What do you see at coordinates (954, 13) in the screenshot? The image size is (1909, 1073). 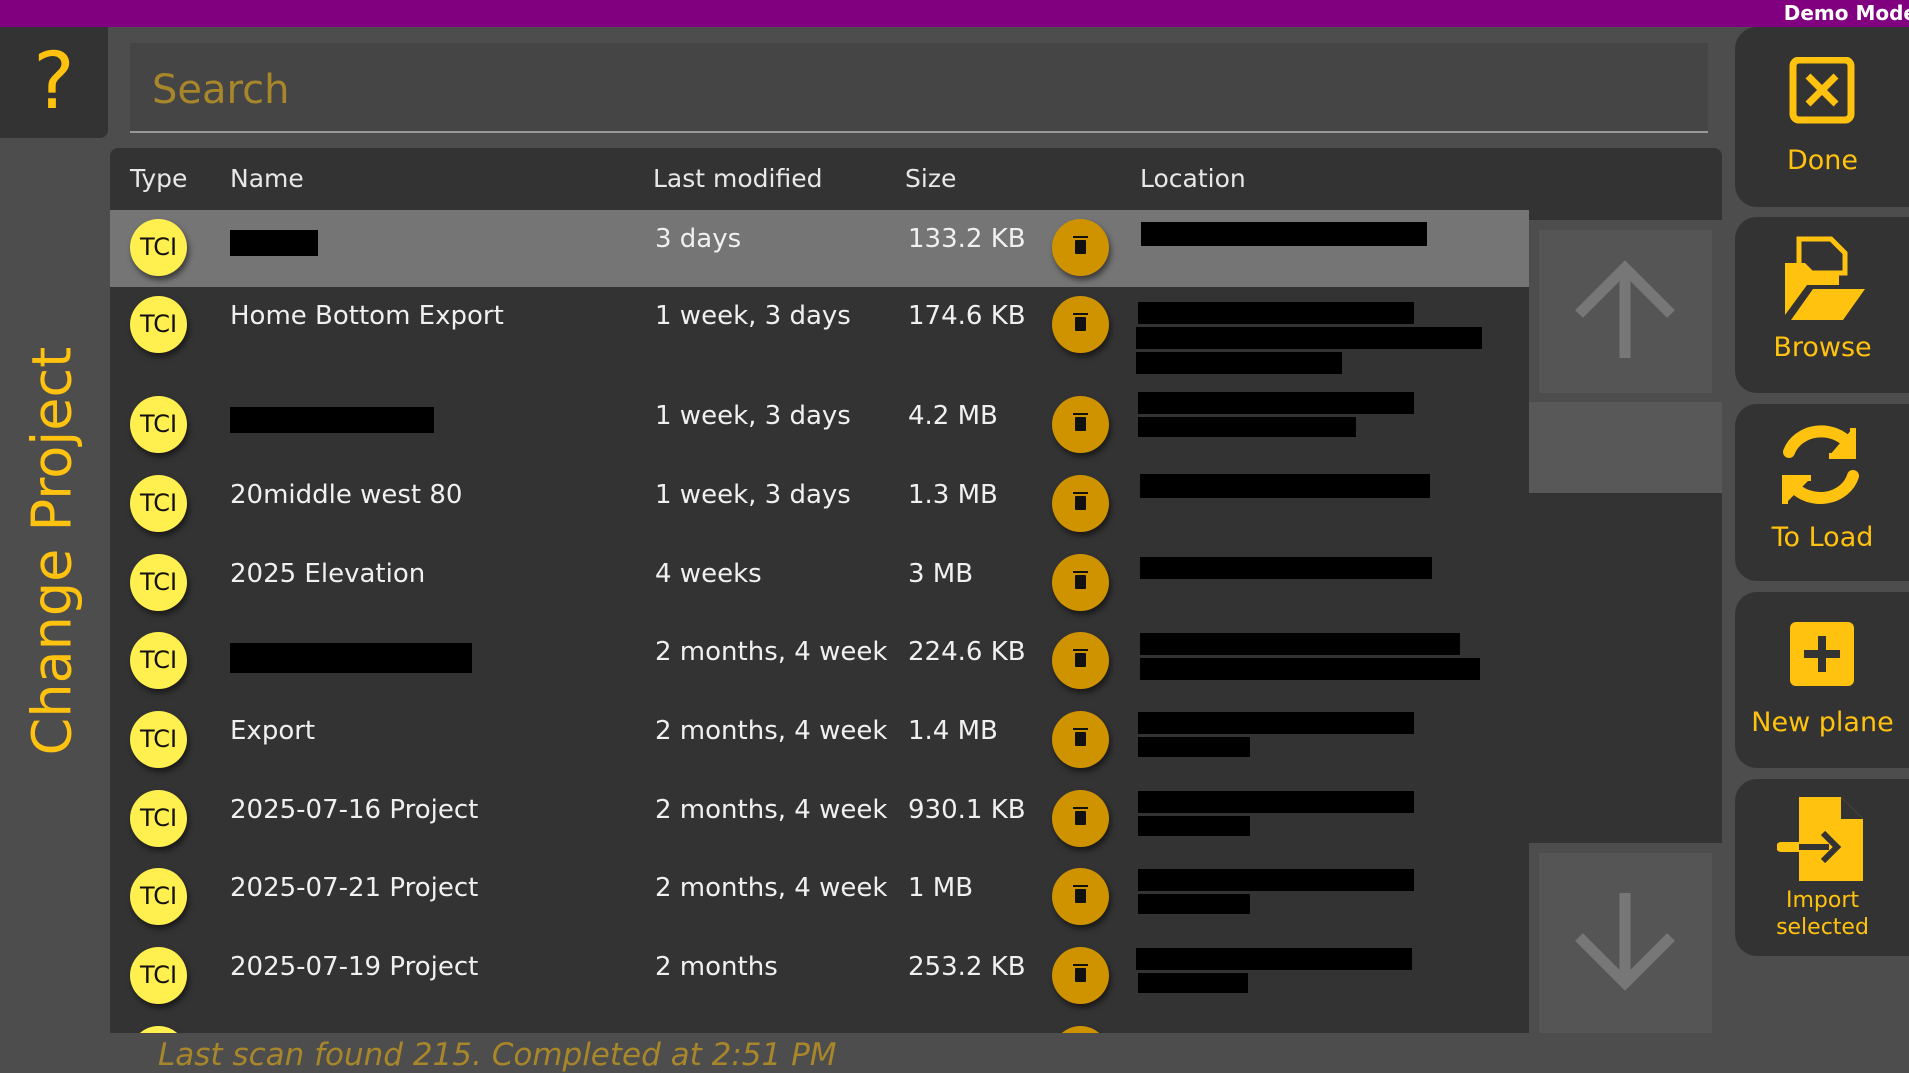 I see `top-bar: Demo Mode` at bounding box center [954, 13].